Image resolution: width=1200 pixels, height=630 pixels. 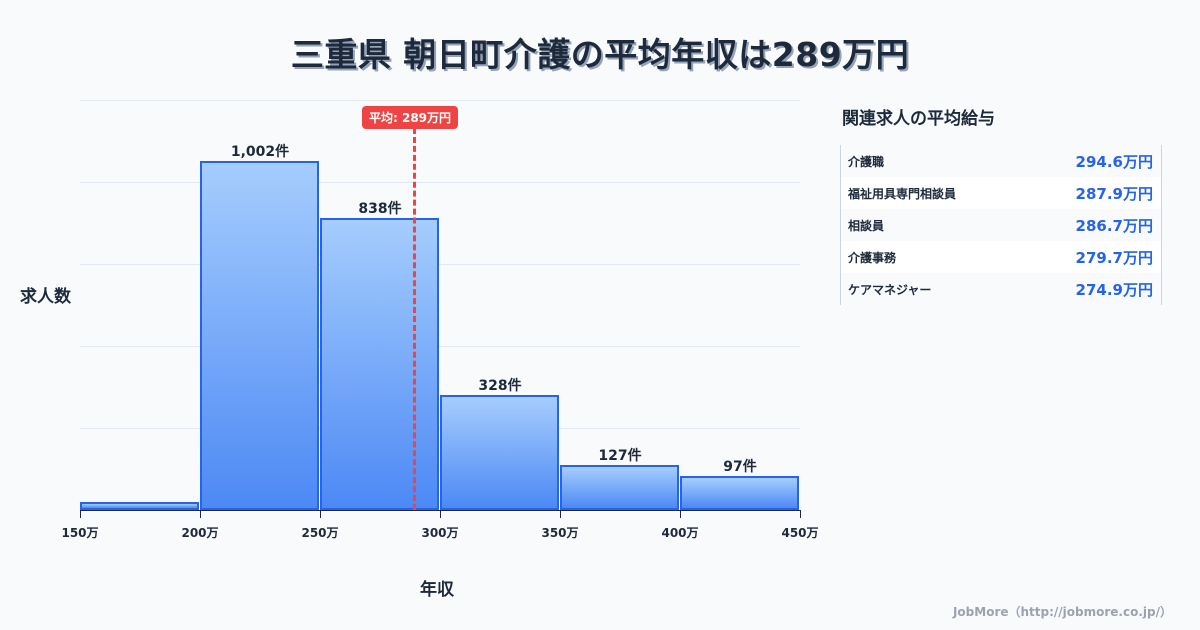 I want to click on x-tick-label: 450万, so click(x=800, y=533).